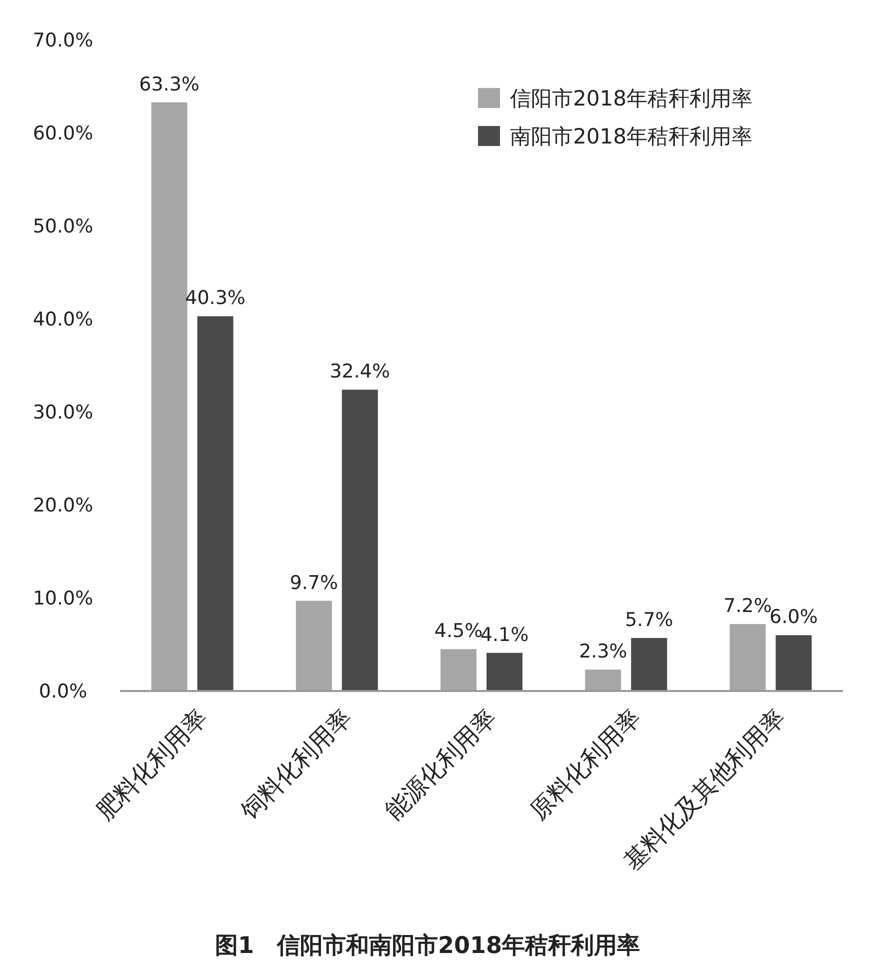 The height and width of the screenshot is (968, 869). I want to click on legend-label: 信阳市2018年秸秆利用率, so click(631, 98).